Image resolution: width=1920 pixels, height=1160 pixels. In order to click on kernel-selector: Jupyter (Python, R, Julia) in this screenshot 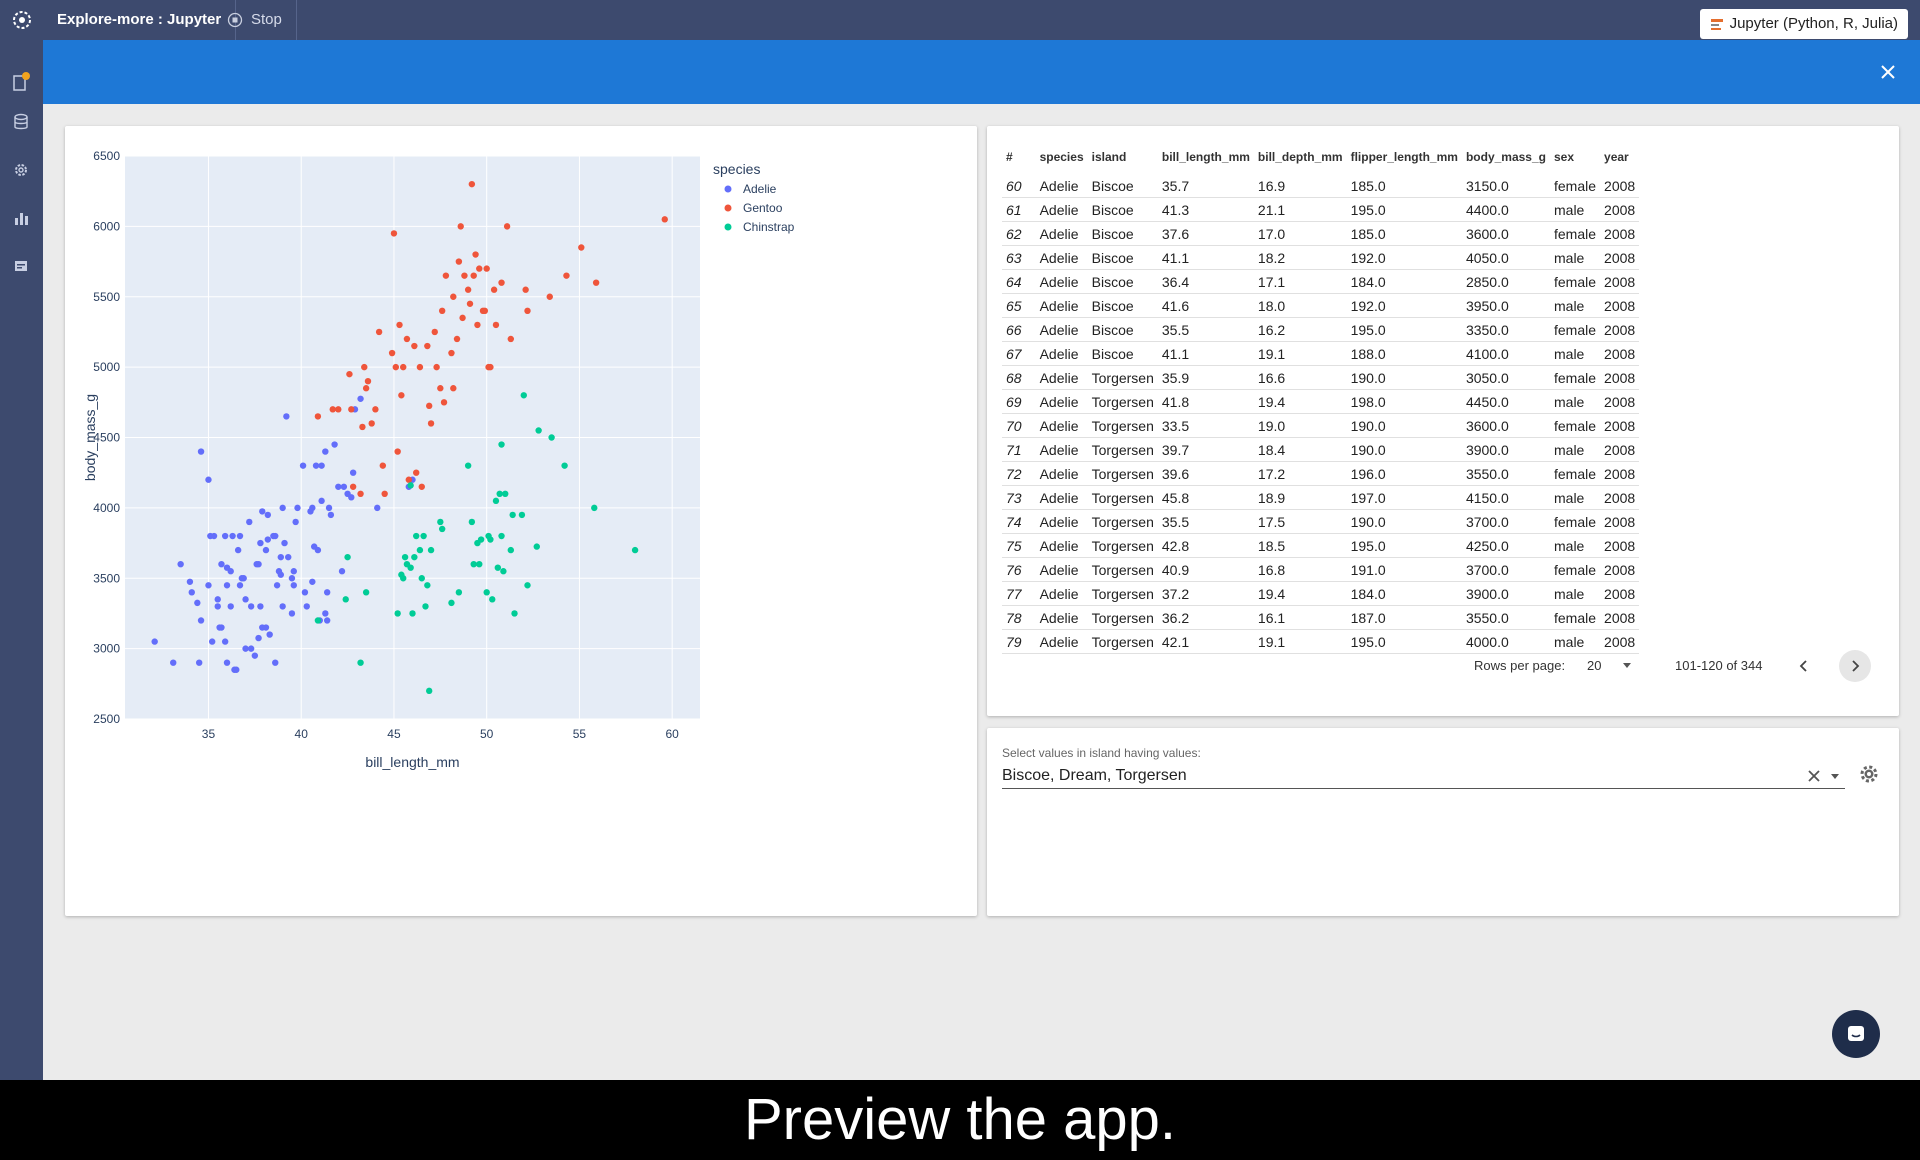, I will do `click(1803, 24)`.